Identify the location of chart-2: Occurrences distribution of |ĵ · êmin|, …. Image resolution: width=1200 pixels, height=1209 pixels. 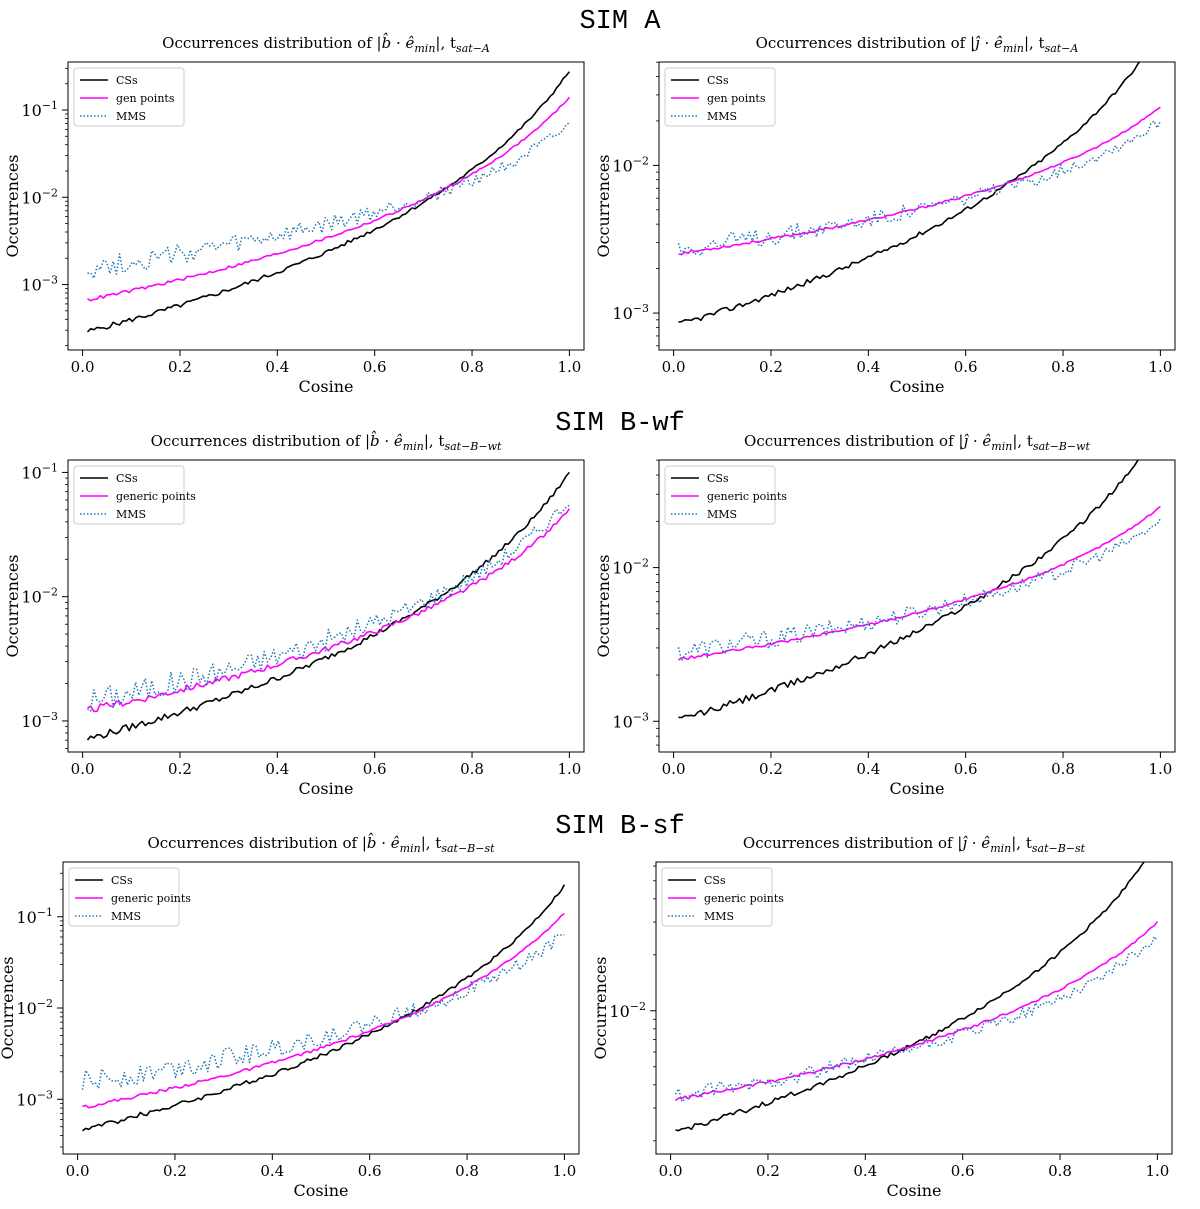
(885, 215).